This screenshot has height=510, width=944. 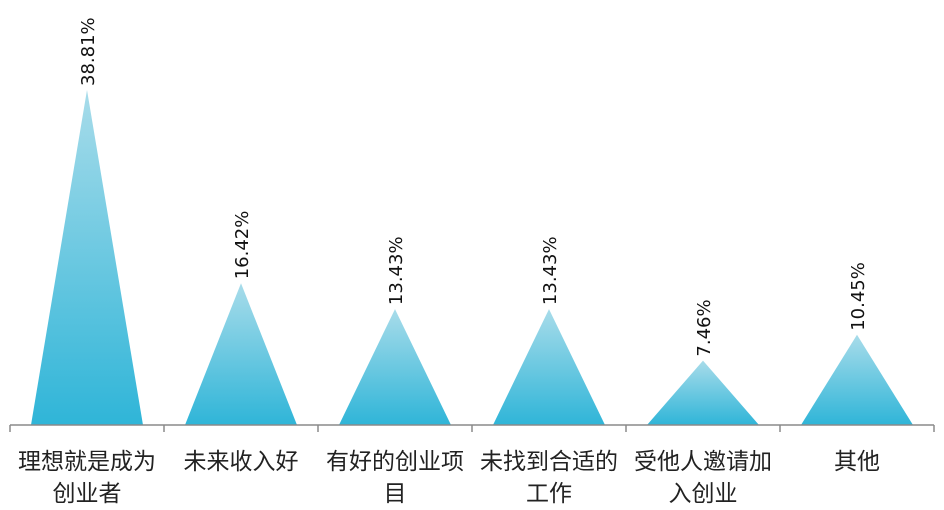 I want to click on category-label: 理想就是成为 创业者, so click(x=87, y=478).